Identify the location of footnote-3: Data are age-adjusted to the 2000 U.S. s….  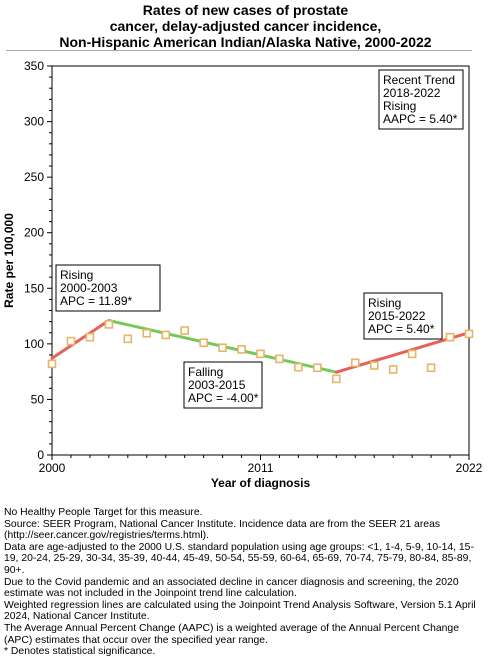
(239, 558).